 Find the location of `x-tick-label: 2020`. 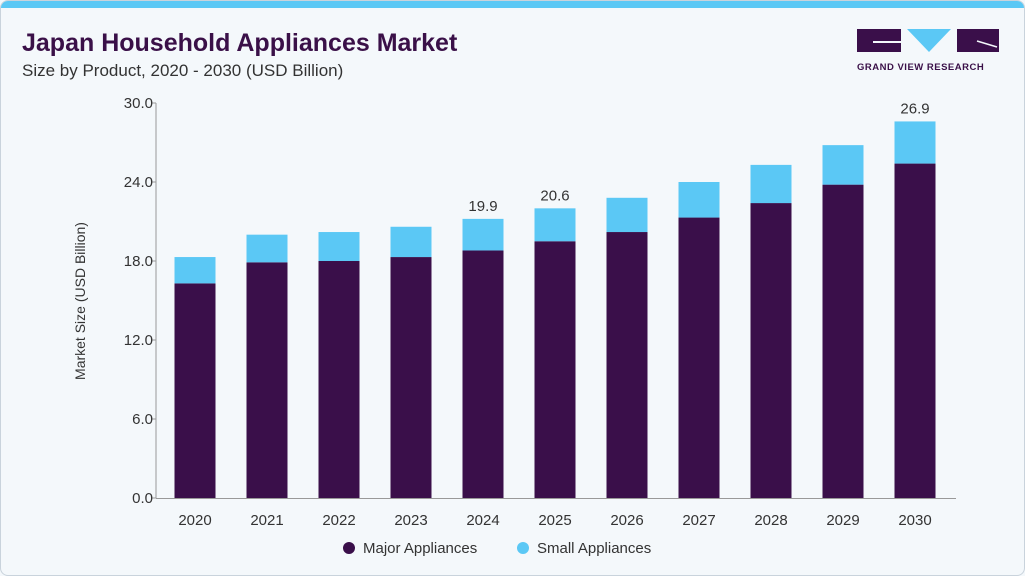

x-tick-label: 2020 is located at coordinates (194, 520).